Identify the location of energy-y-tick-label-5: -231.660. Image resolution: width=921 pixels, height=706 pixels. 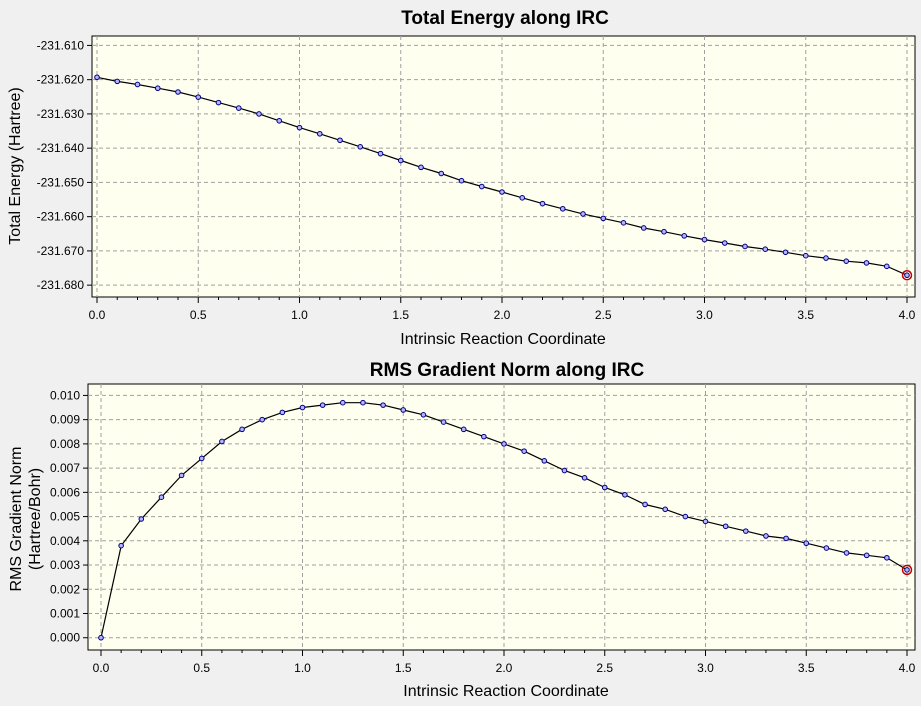
(61, 217).